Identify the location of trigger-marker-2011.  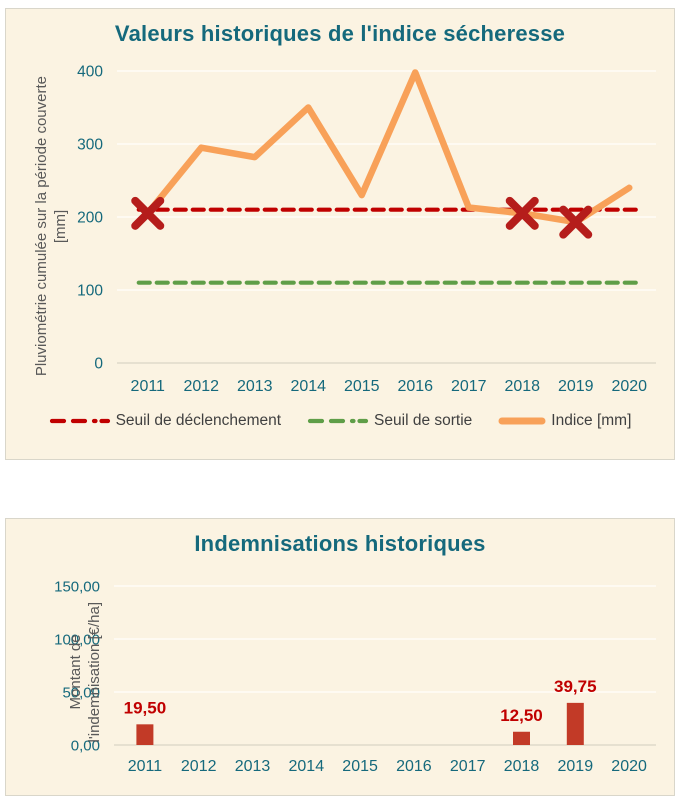
(148, 213).